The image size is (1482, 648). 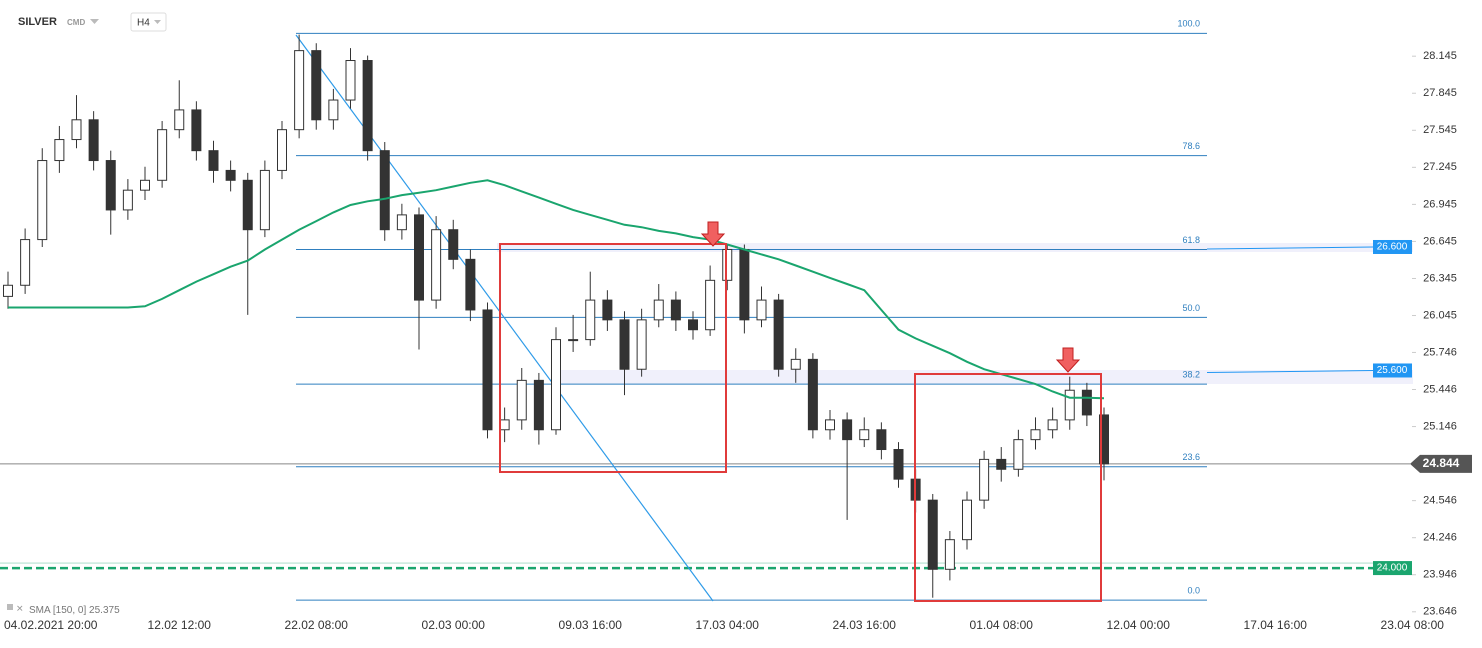 I want to click on x-tick-label: 17.04 16:00, so click(x=1276, y=625).